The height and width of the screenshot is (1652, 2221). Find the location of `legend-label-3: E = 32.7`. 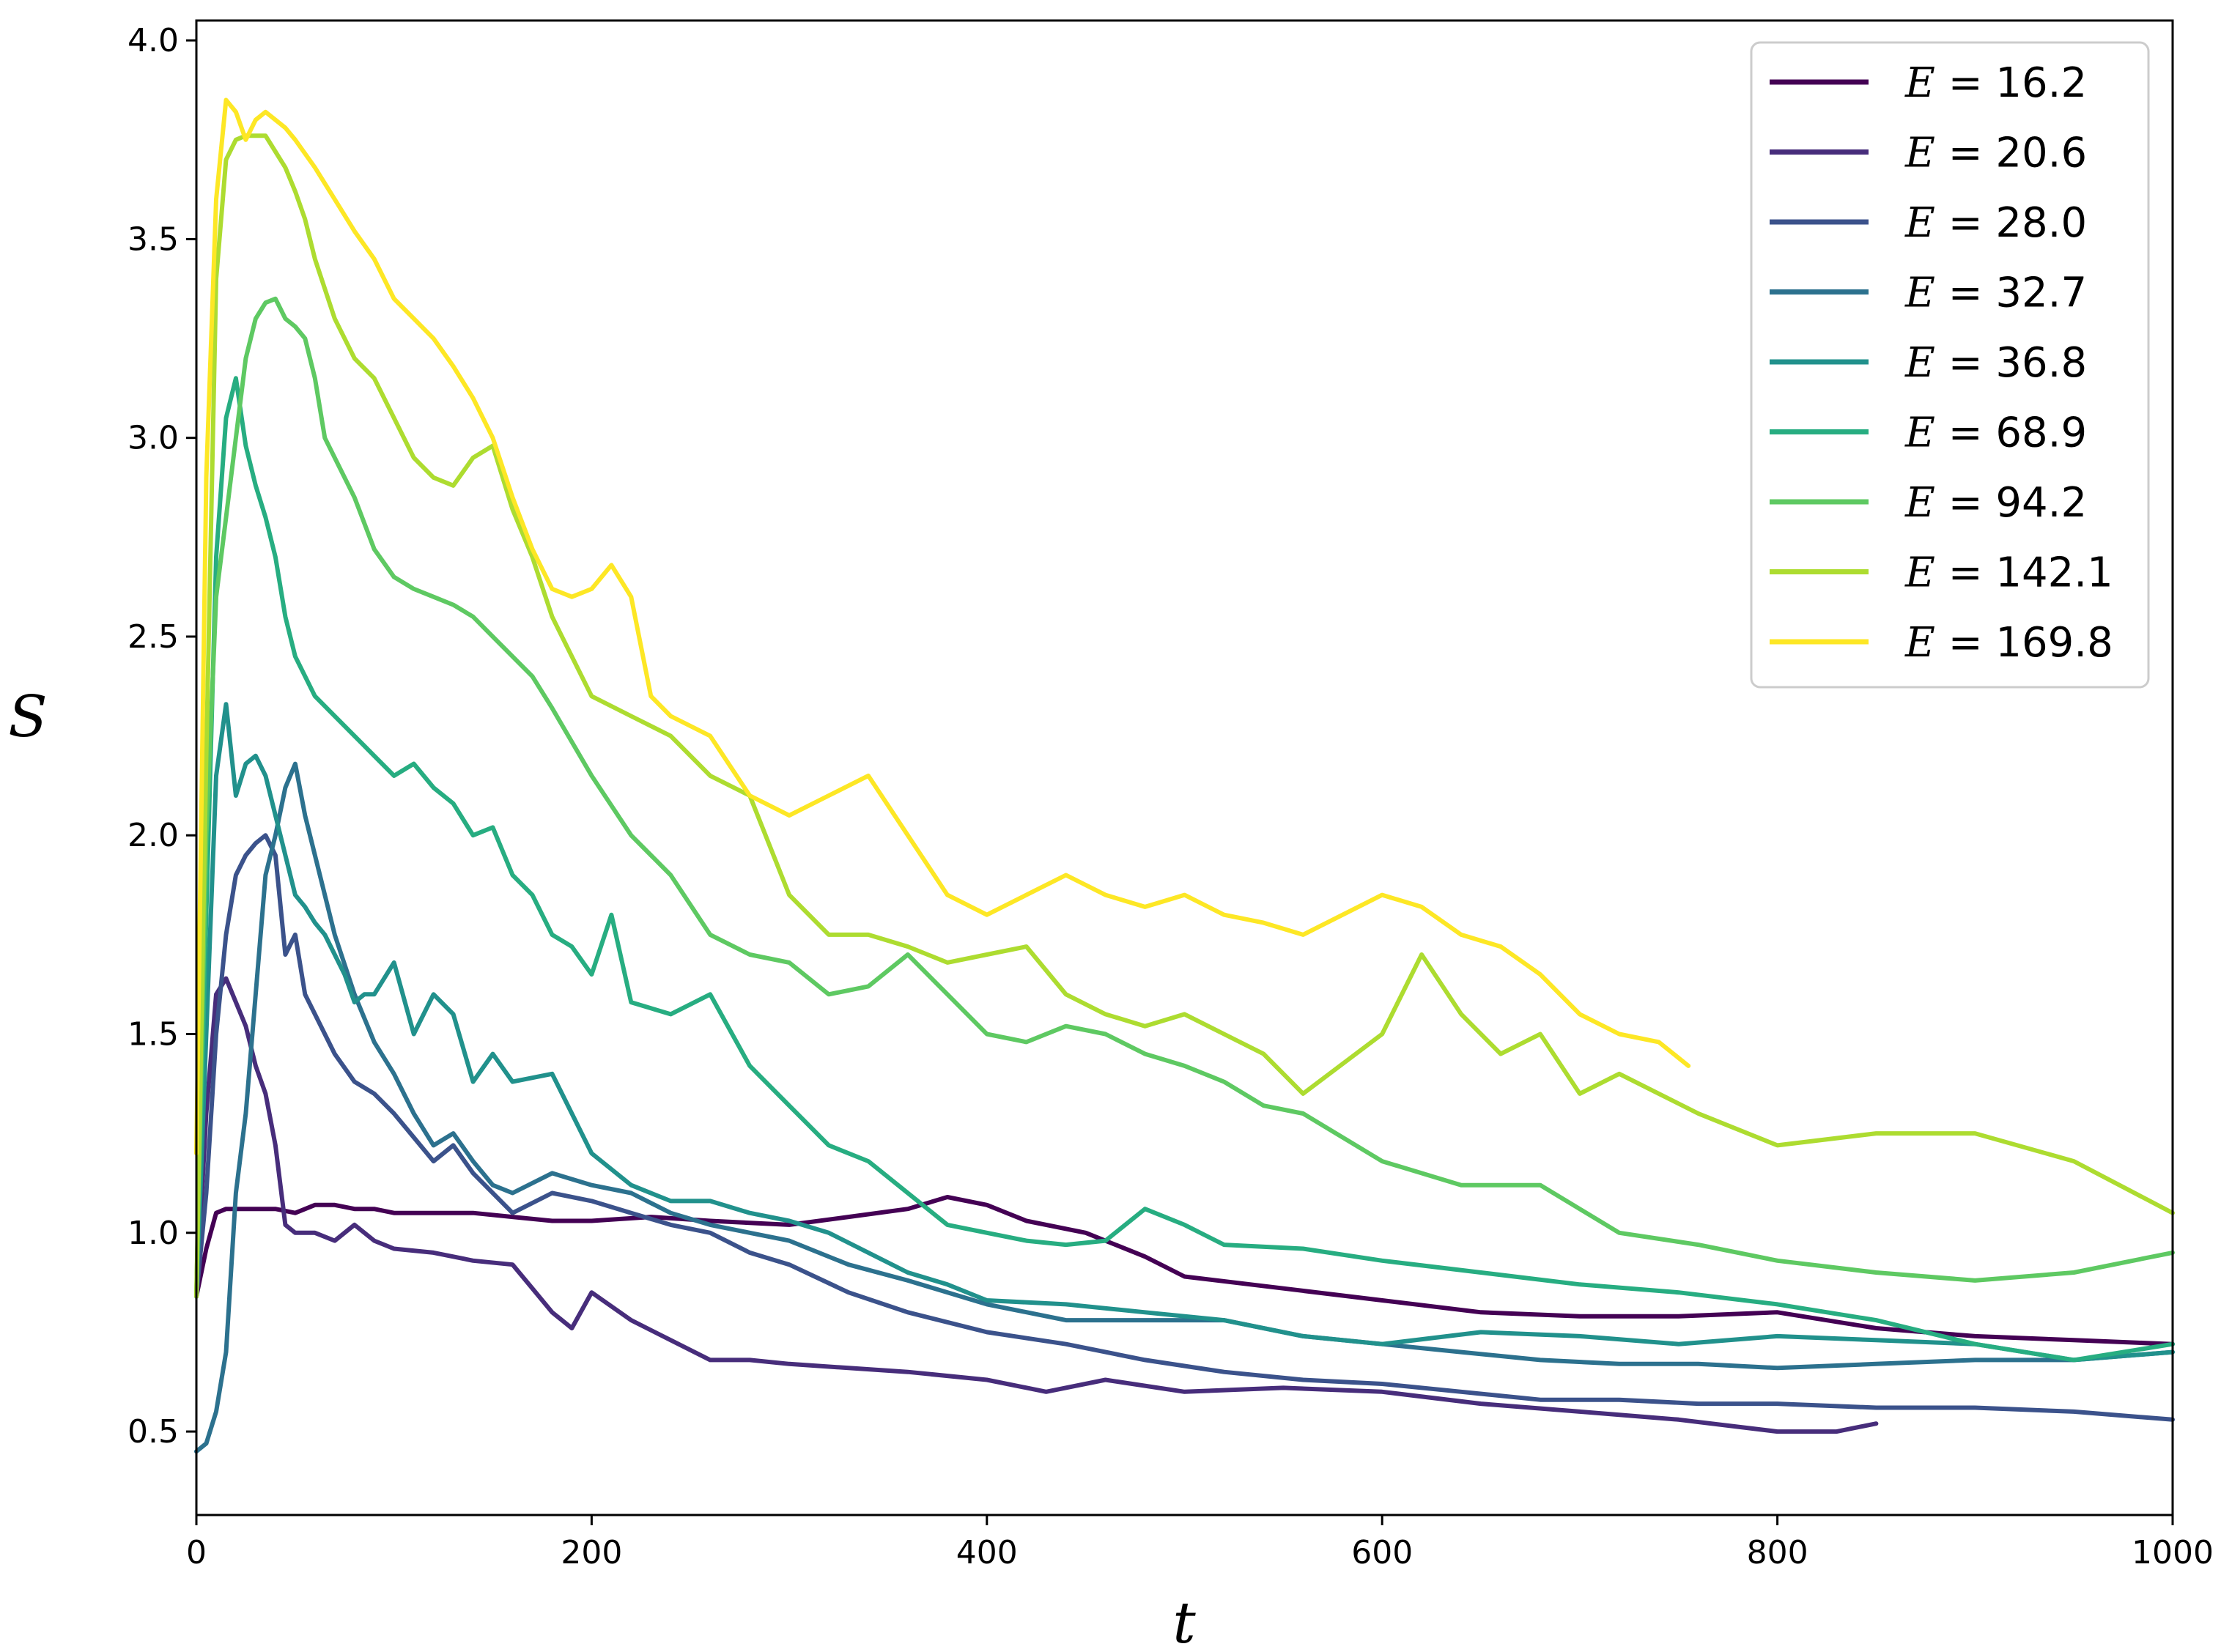

legend-label-3: E = 32.7 is located at coordinates (1995, 293).